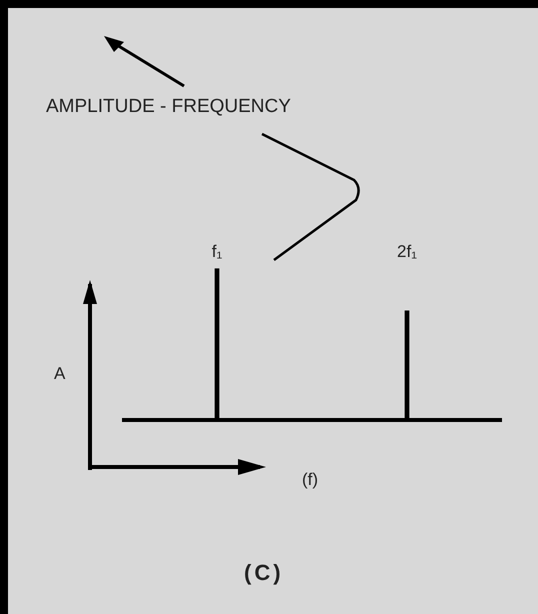 The image size is (538, 614). Describe the element at coordinates (217, 251) in the screenshot. I see `x-tick-label: f₁` at that location.